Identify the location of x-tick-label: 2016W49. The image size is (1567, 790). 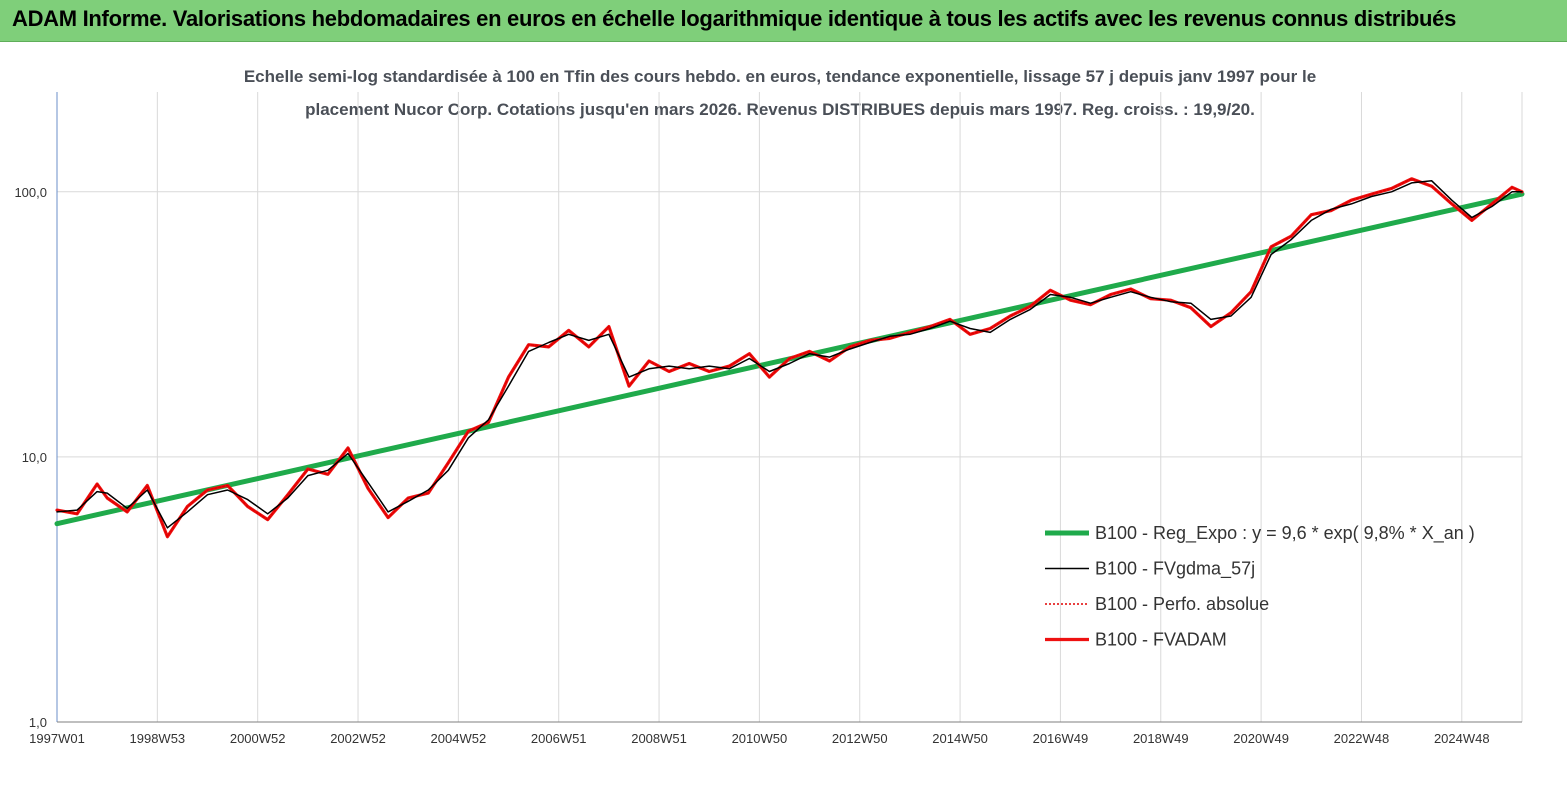
(1061, 738).